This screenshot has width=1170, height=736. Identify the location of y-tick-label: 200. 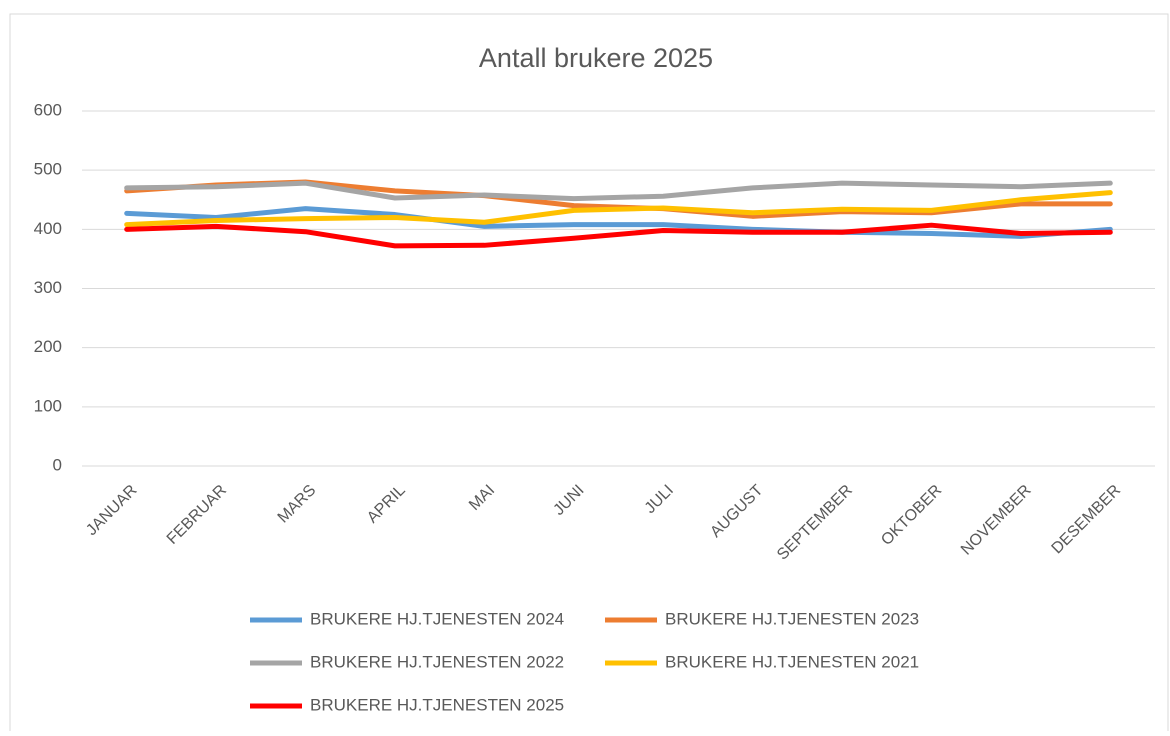
(48, 346).